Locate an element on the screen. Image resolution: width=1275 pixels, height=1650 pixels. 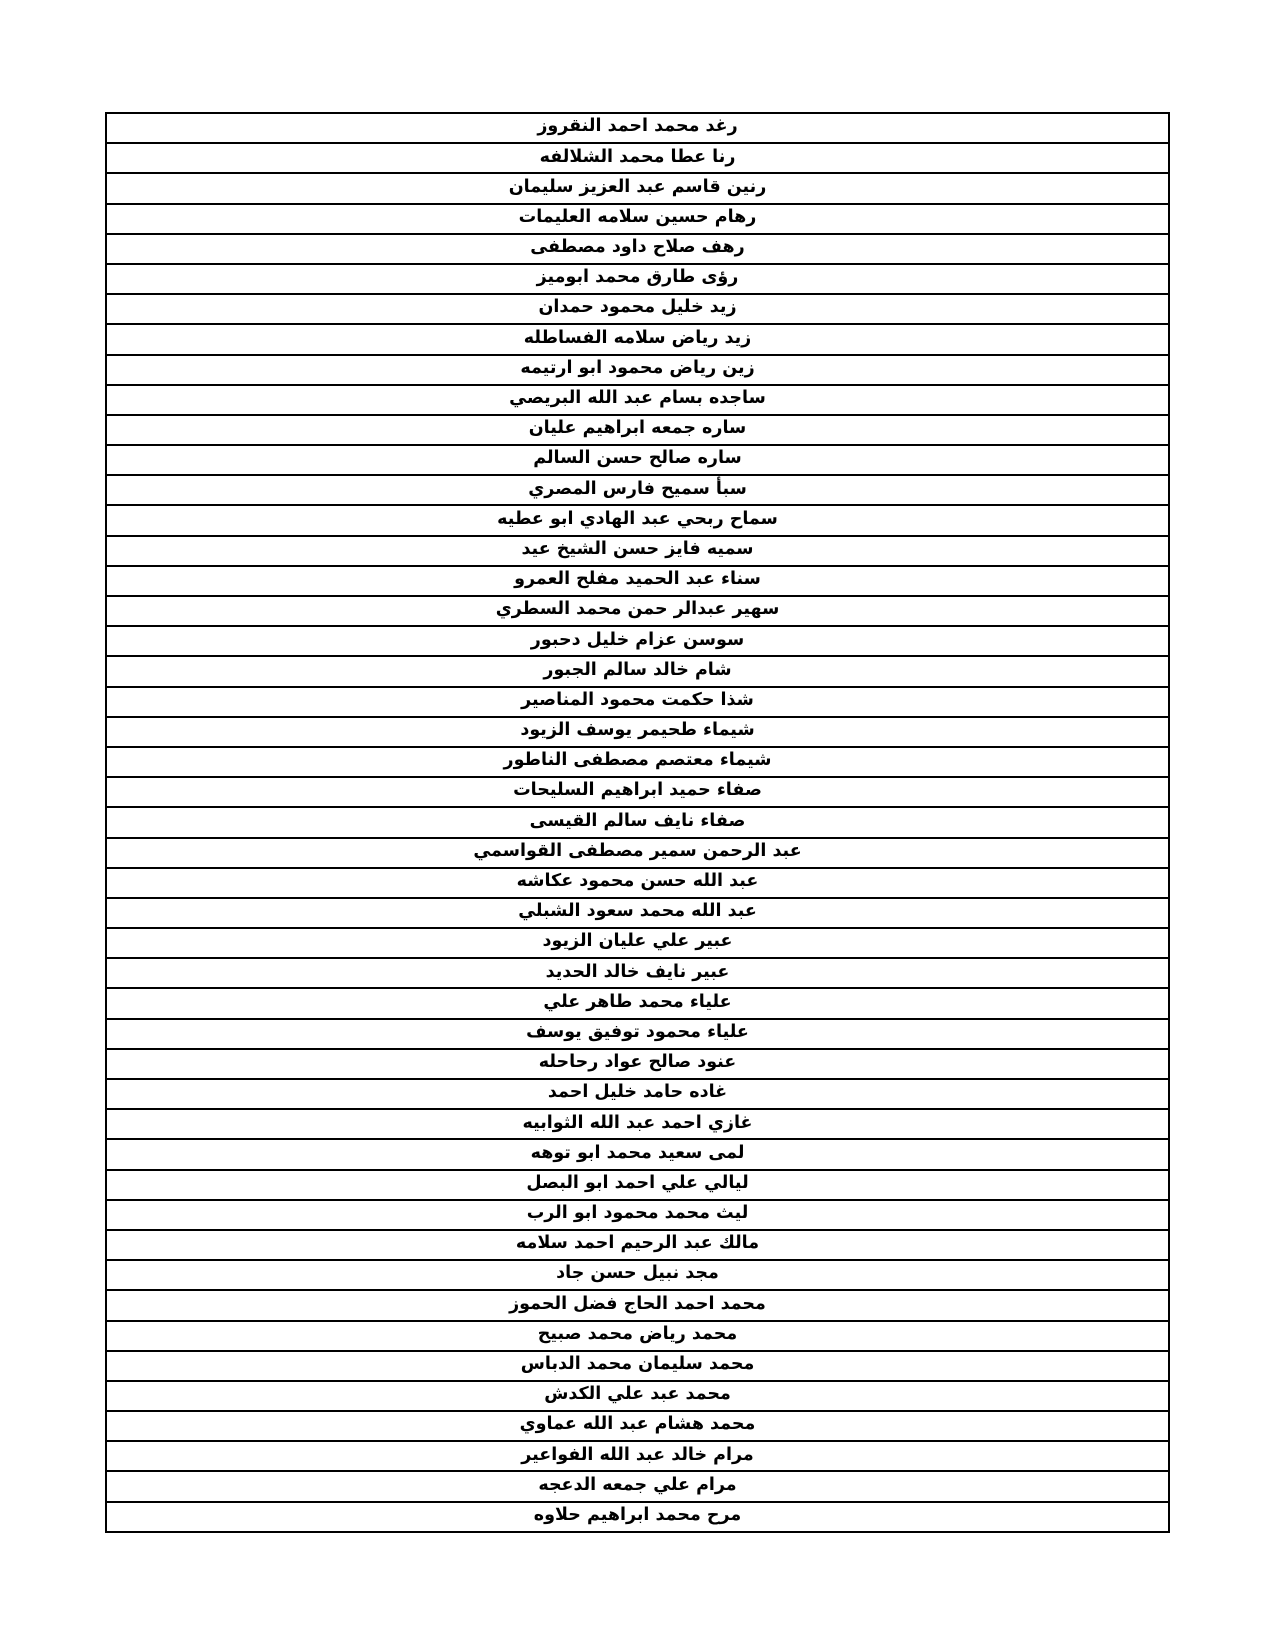
name-cell: محمد عبد علي الكدش is located at coordinates (637, 1394).